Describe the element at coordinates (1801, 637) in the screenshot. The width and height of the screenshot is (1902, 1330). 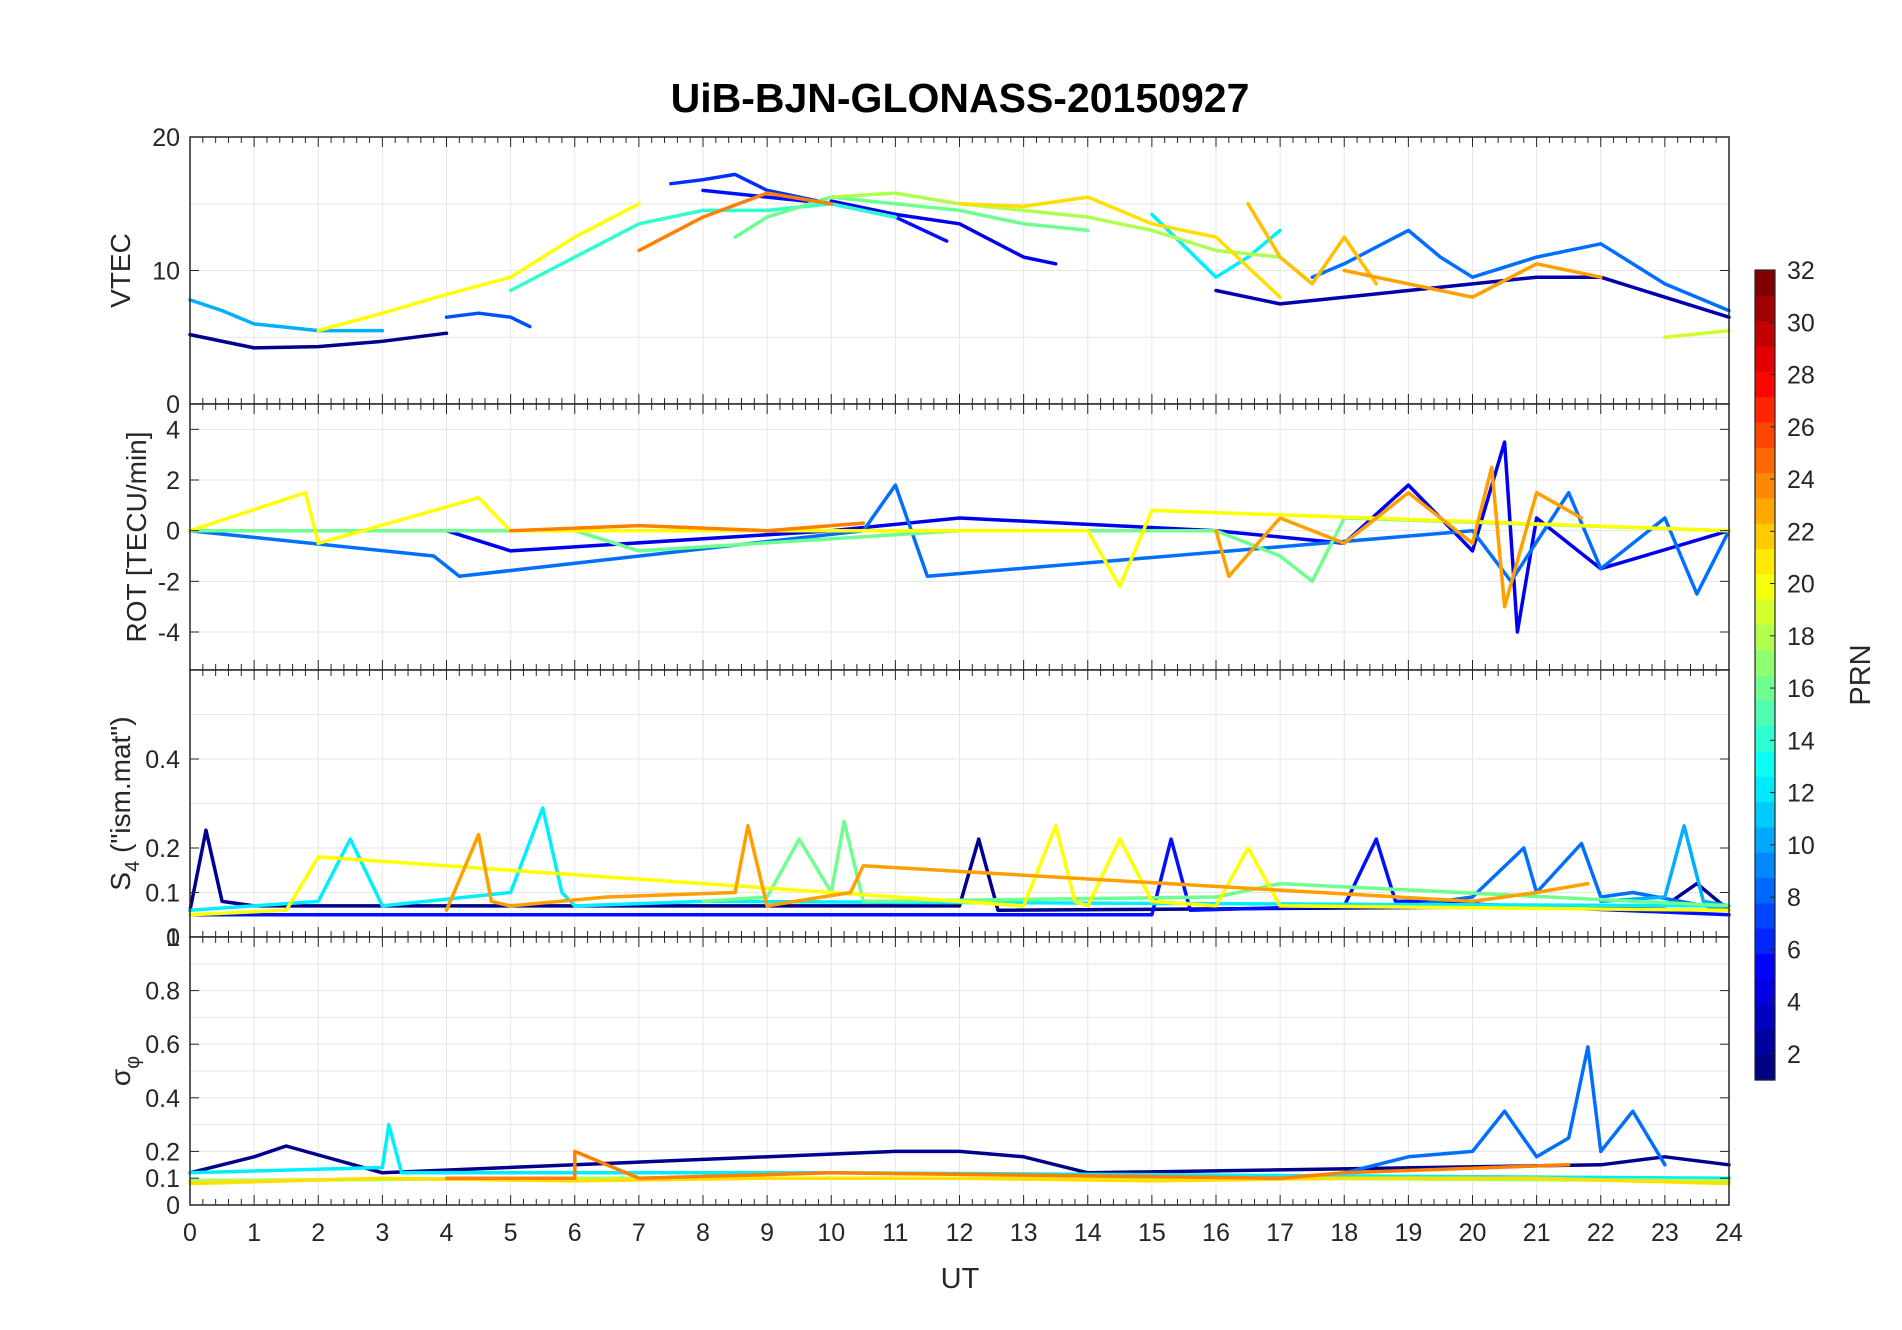
I see `colorbar-tick-label: 18` at that location.